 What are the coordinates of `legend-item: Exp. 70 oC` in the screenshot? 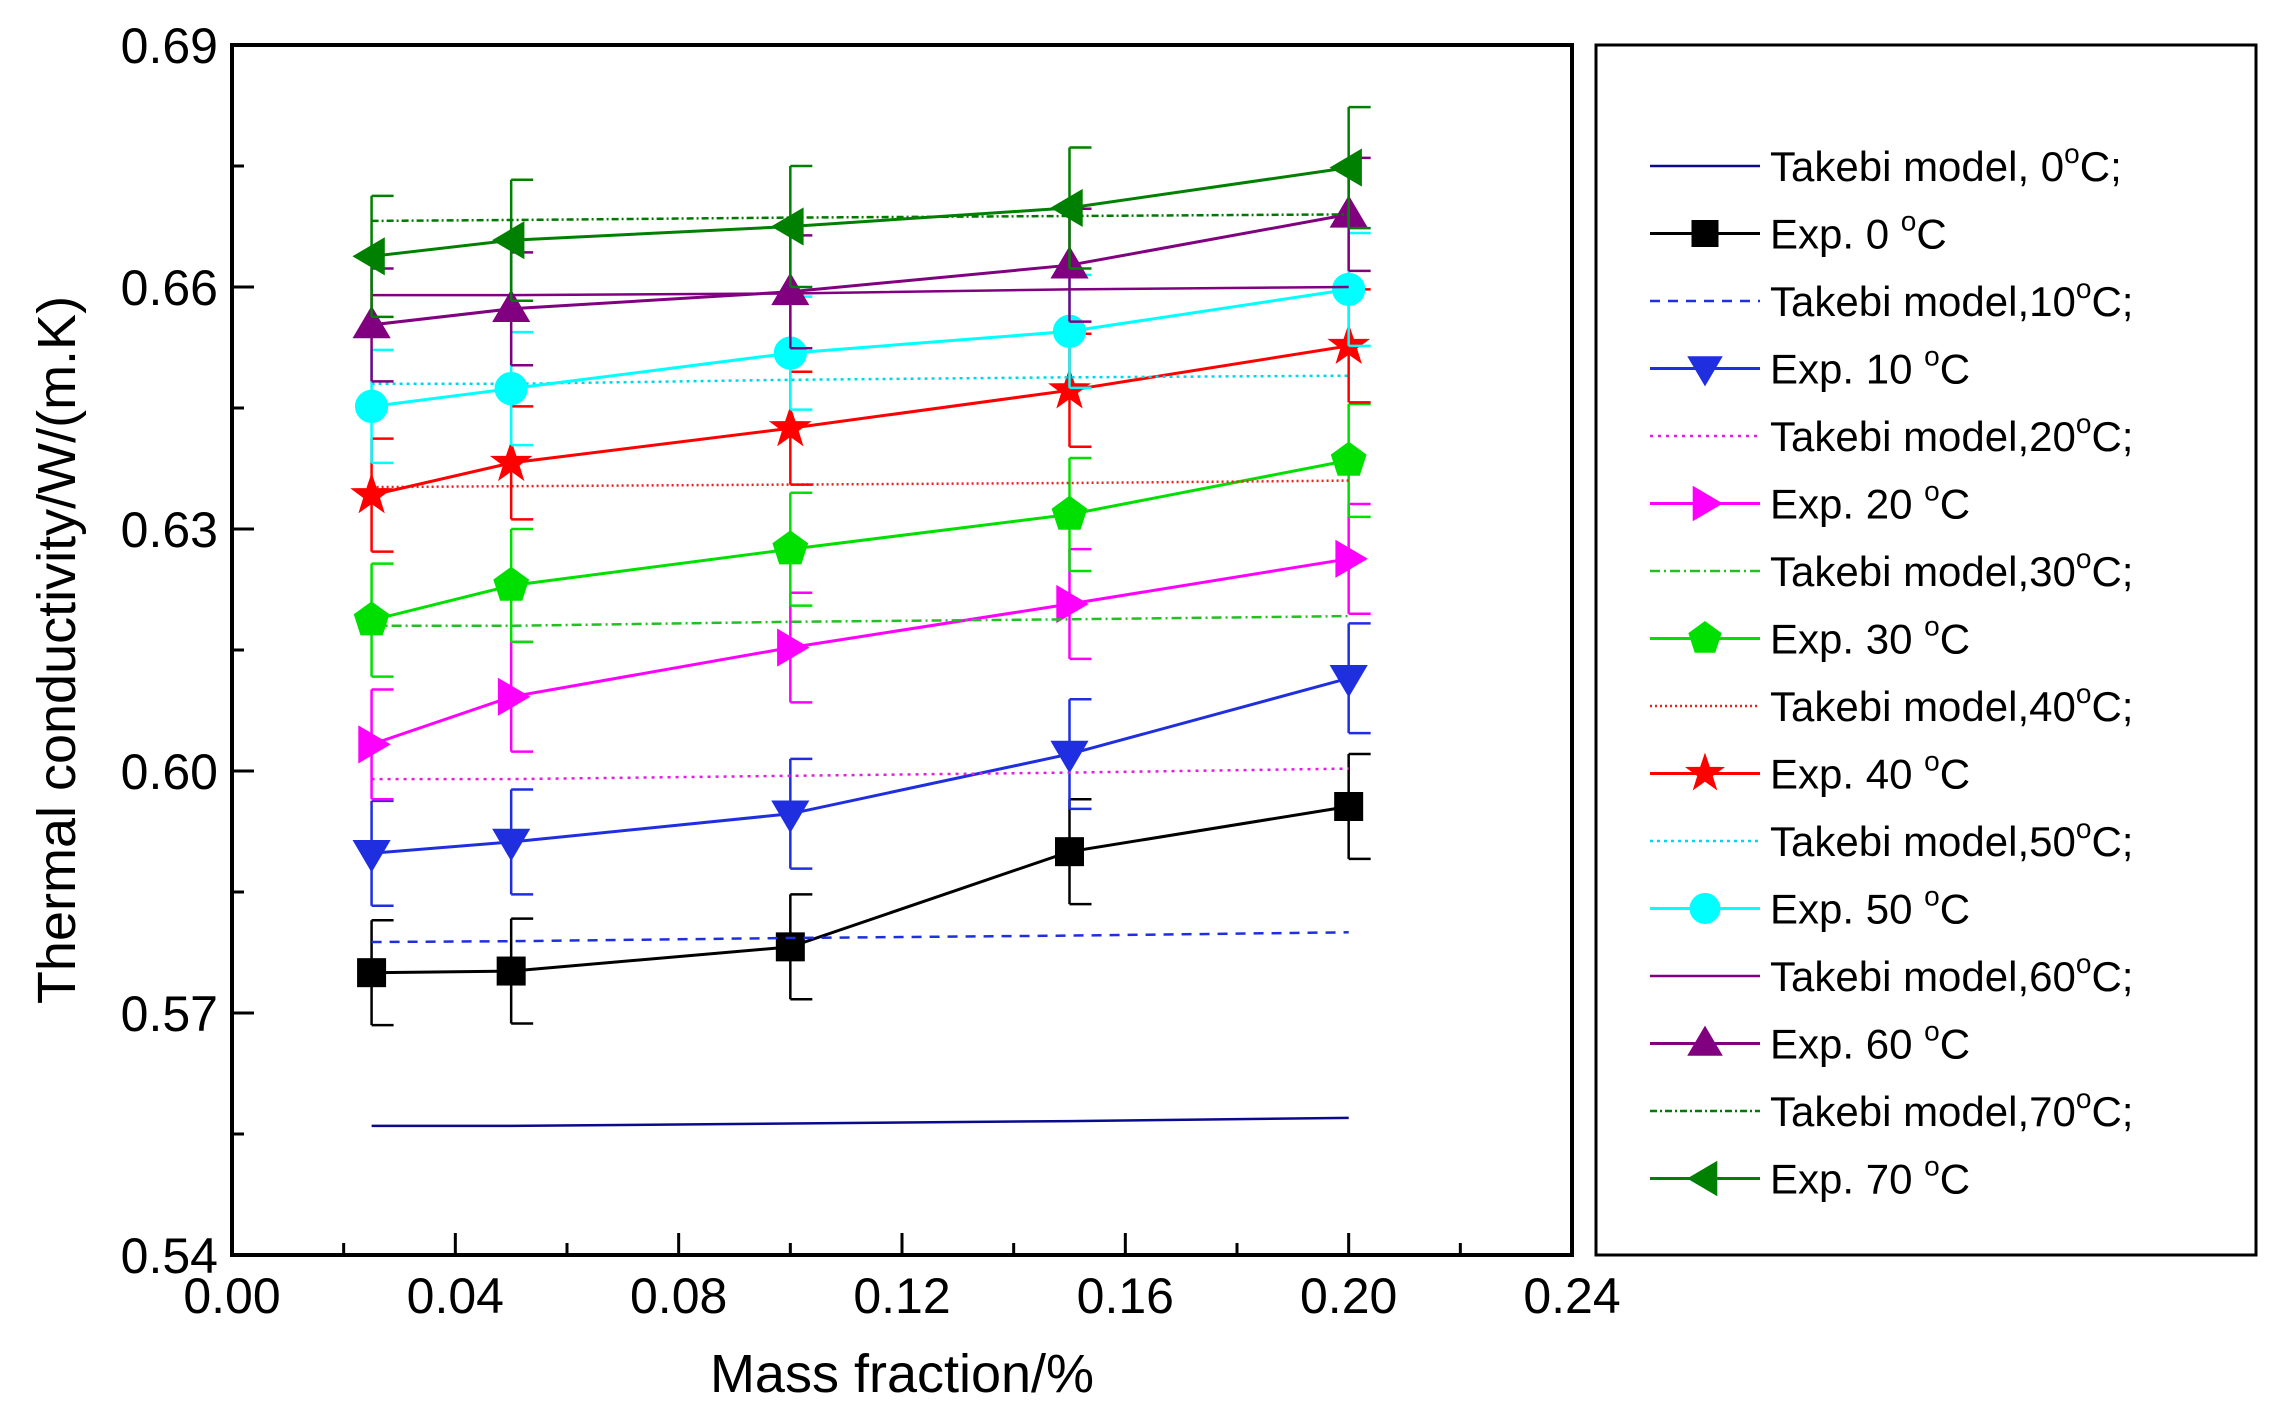 It's located at (1810, 1177).